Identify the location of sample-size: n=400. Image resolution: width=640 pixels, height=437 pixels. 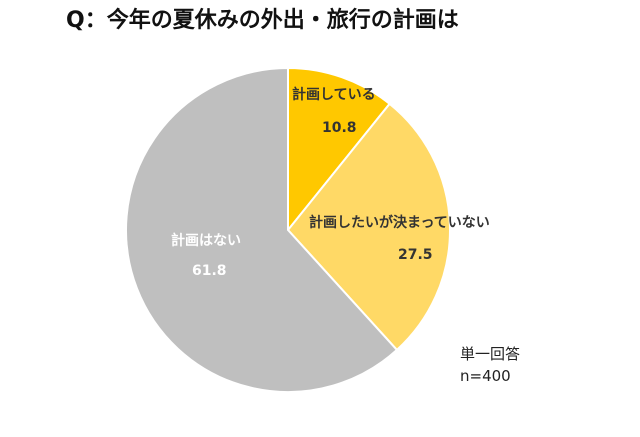
(485, 376).